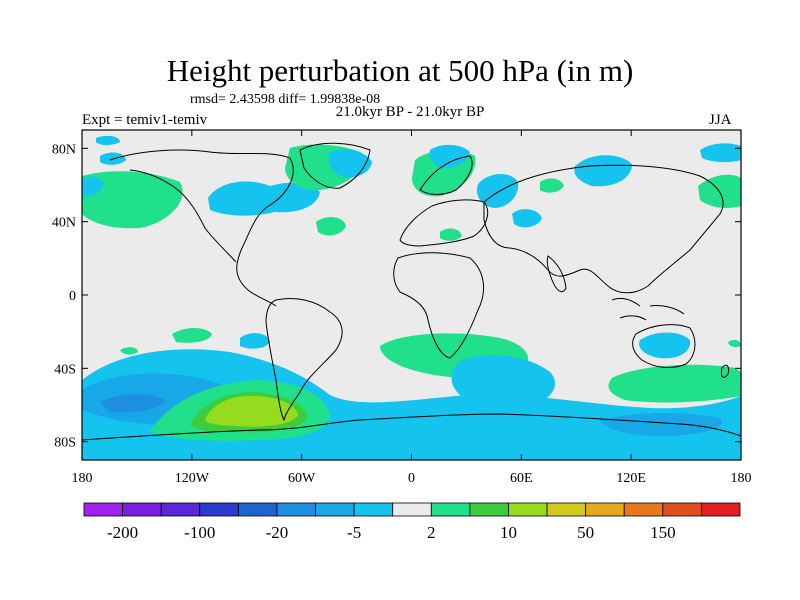 The image size is (800, 600). I want to click on contour-arctic-blue2, so click(720, 153).